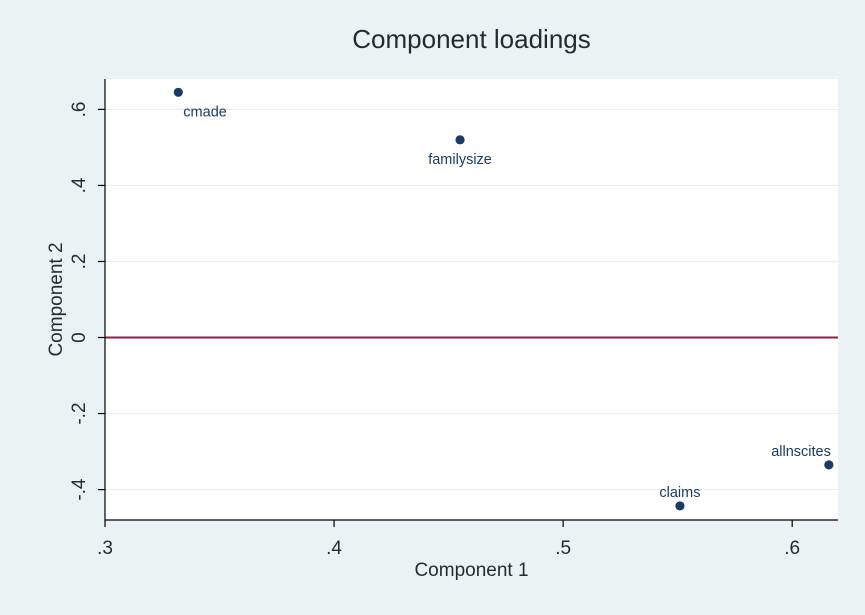 The width and height of the screenshot is (865, 615). I want to click on data-point-label: familysize, so click(460, 160).